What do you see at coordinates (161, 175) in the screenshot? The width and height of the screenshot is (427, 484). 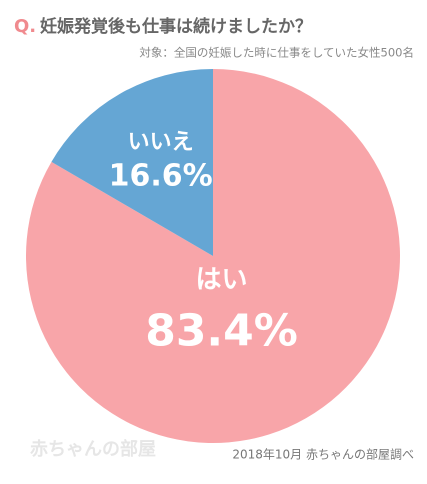 I see `slice-value-label: 16.6%` at bounding box center [161, 175].